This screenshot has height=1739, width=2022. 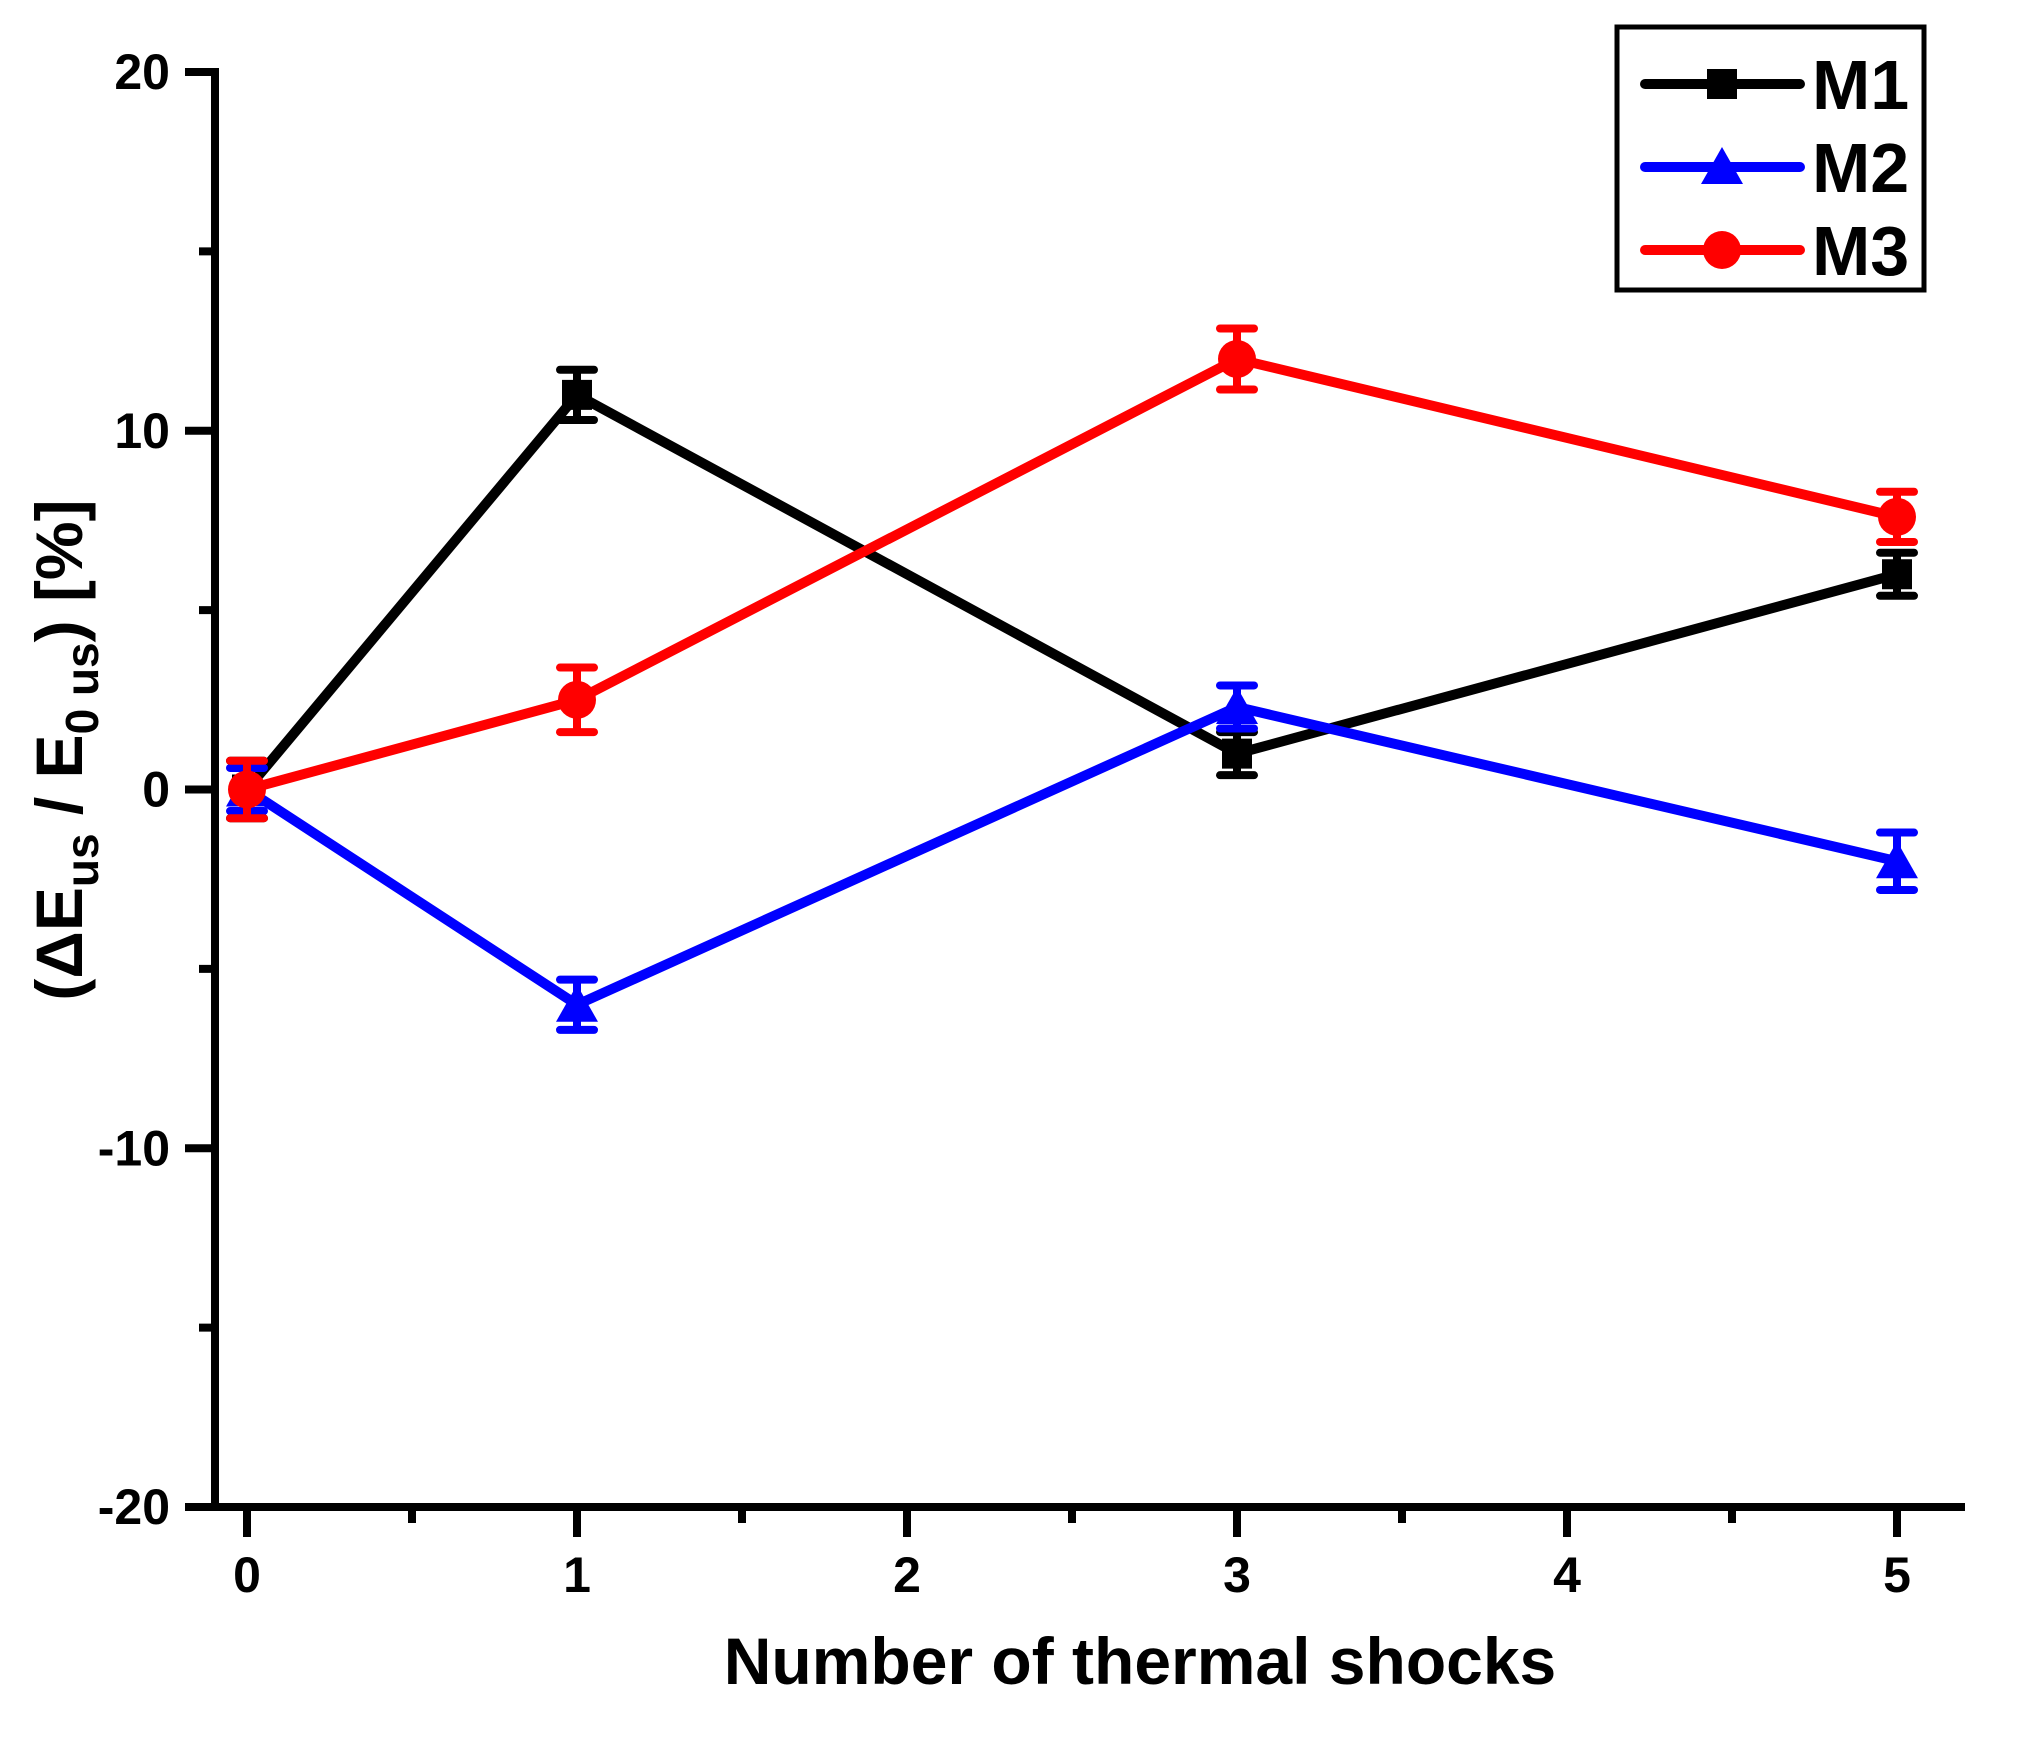 I want to click on legend-label: M2, so click(x=1860, y=168).